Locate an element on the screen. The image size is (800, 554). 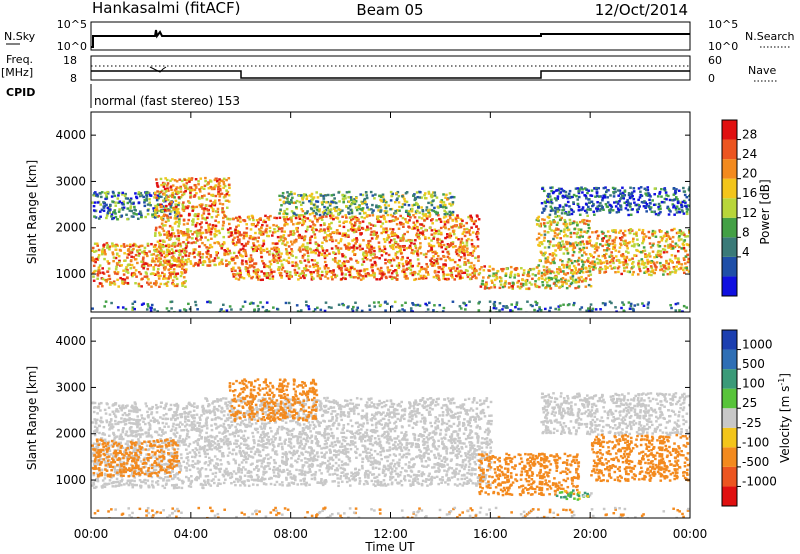
nsky-left-tick-top: 10^5 is located at coordinates (72, 24).